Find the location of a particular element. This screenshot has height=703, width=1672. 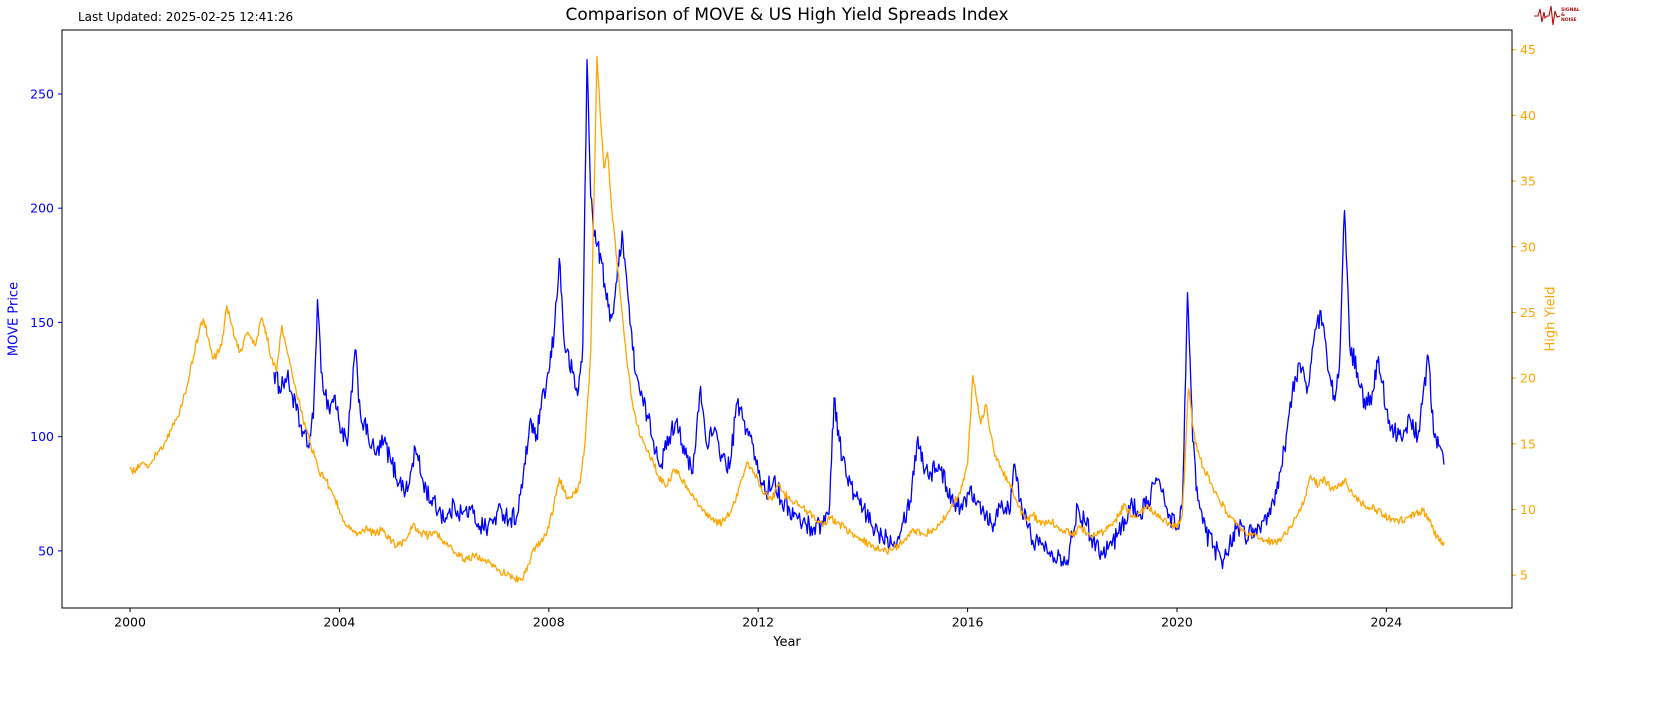

x-tick-label: 2000 is located at coordinates (130, 622).